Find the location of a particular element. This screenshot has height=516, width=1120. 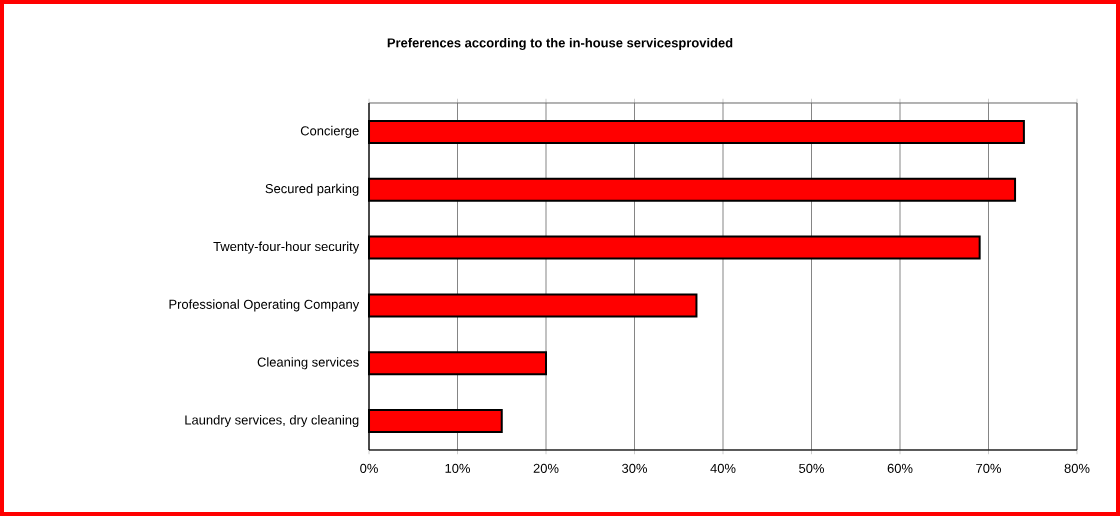

x-tick-label: 10% is located at coordinates (458, 468).